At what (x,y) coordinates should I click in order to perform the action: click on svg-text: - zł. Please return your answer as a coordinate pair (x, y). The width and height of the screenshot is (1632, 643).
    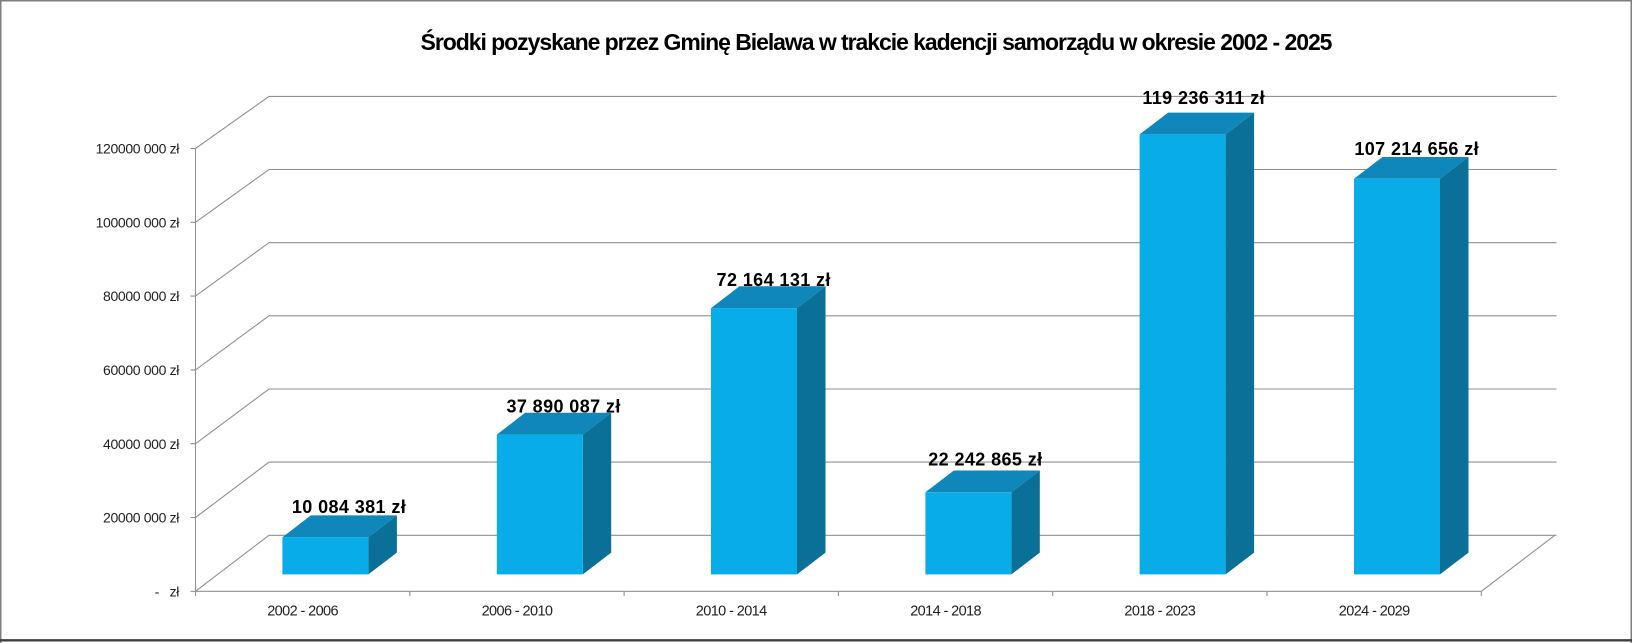
    Looking at the image, I should click on (168, 591).